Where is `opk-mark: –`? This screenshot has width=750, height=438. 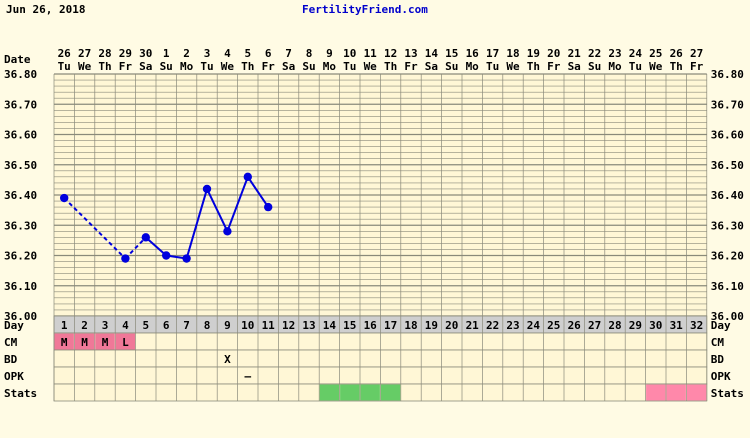 opk-mark: – is located at coordinates (247, 376).